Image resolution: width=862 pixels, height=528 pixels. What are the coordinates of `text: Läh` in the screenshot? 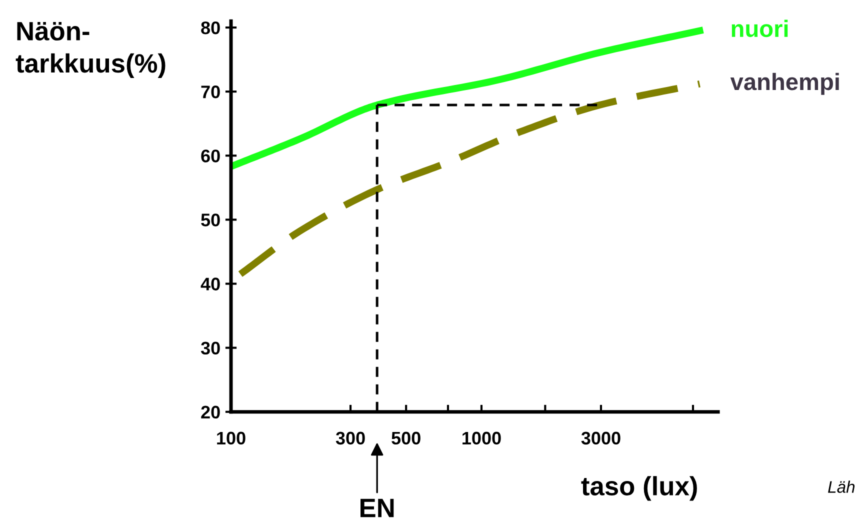 It's located at (841, 486).